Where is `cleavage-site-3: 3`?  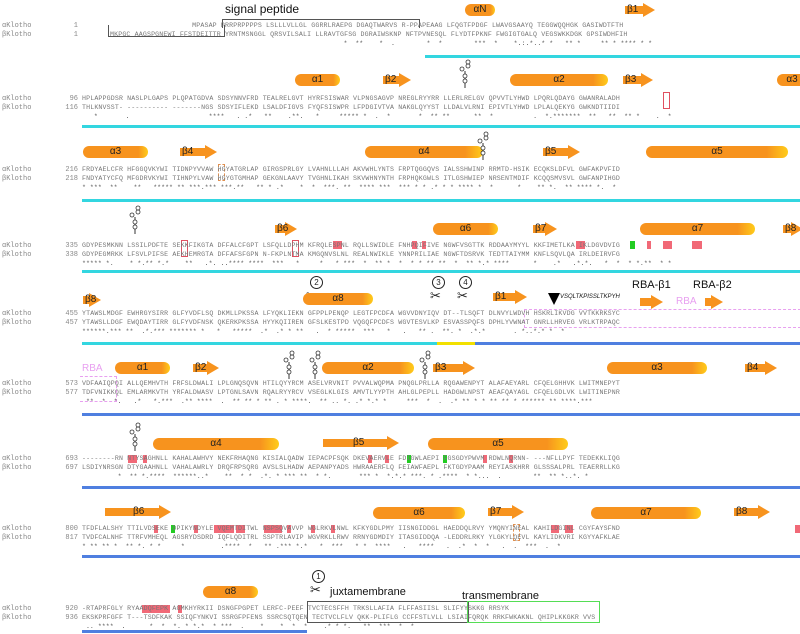 cleavage-site-3: 3 is located at coordinates (438, 282).